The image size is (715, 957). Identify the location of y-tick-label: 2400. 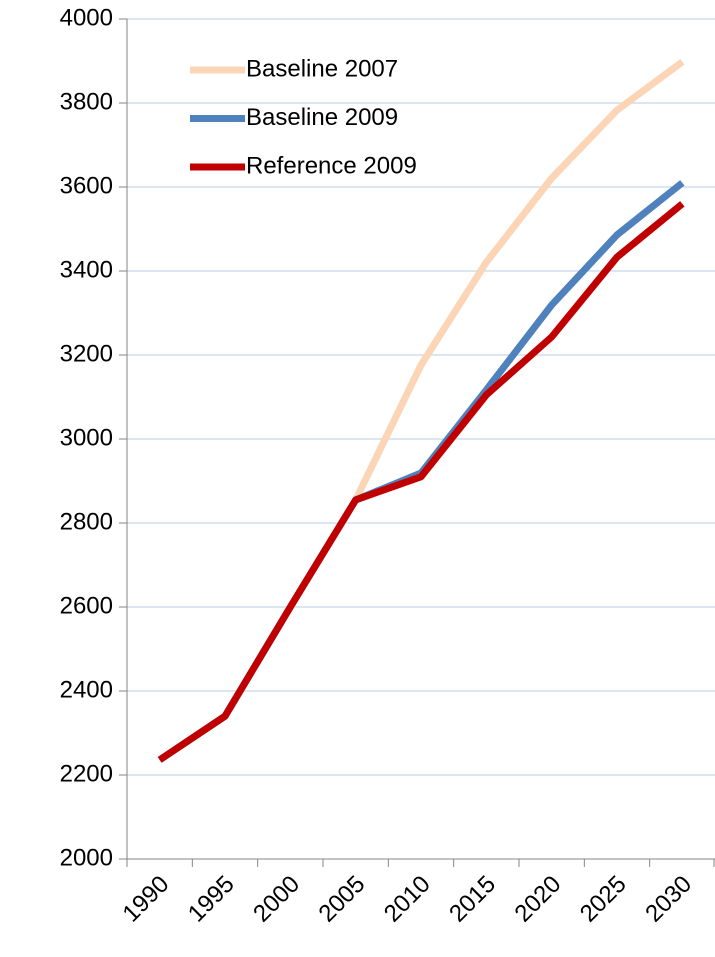
(86, 689).